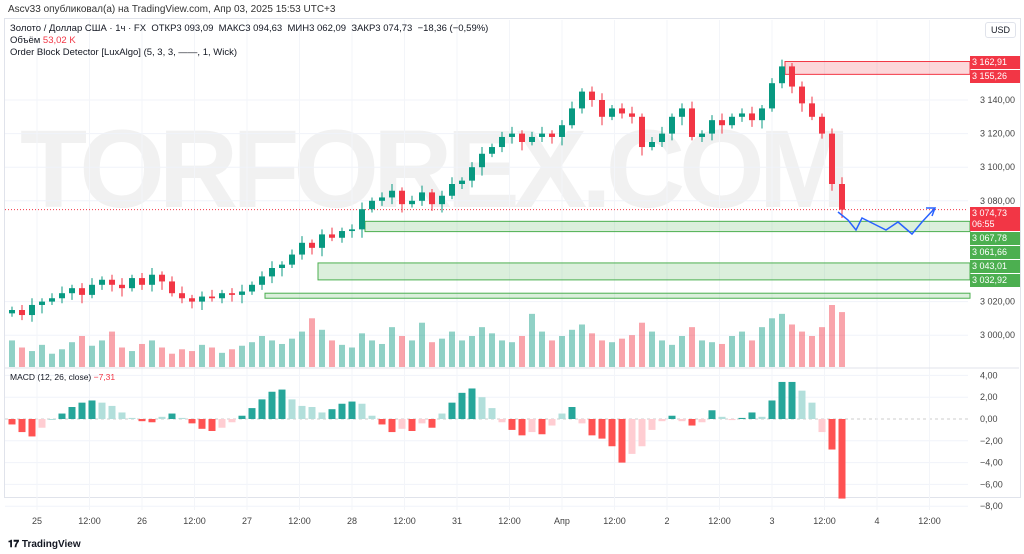 The width and height of the screenshot is (1024, 554). Describe the element at coordinates (995, 266) in the screenshot. I see `price-label: 3 043,01` at that location.